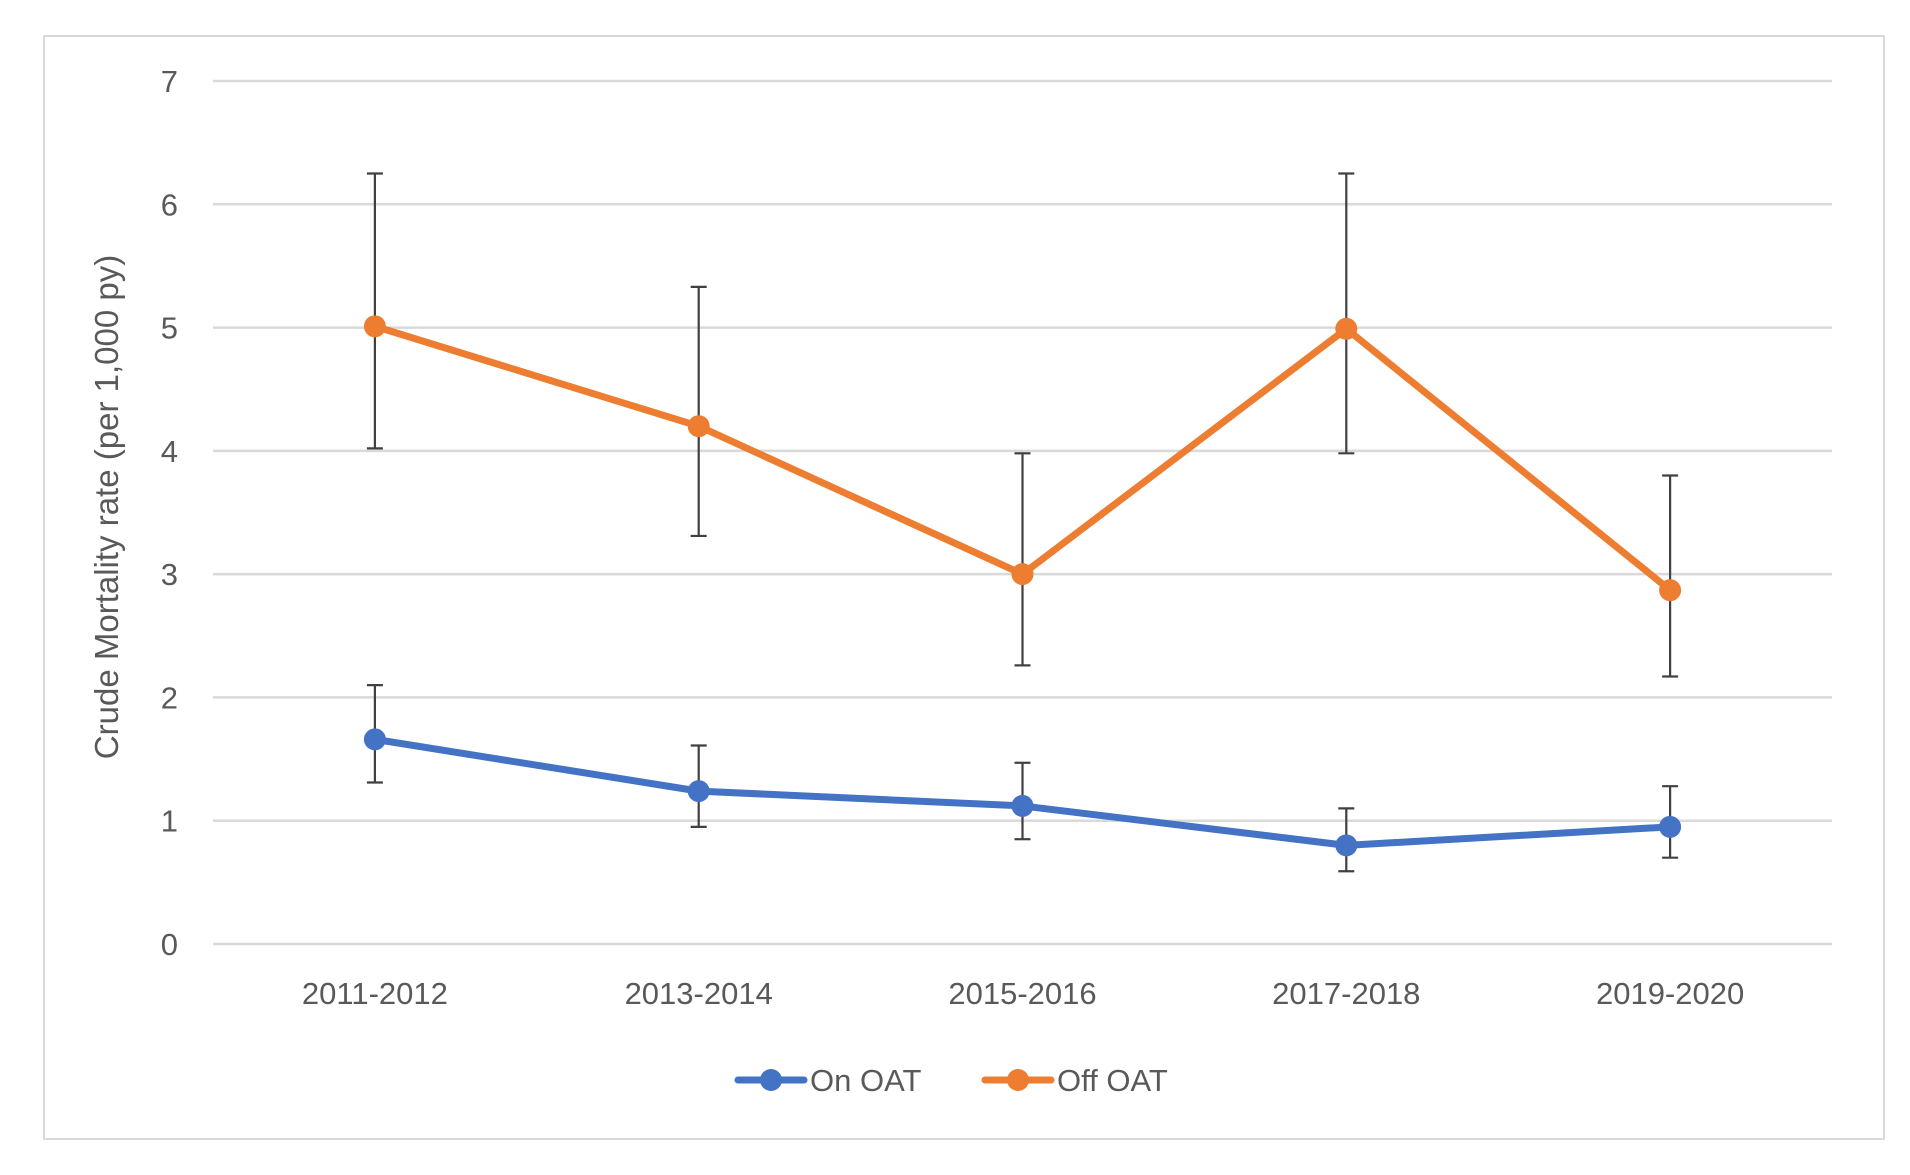  I want to click on y-tick-label-0: 0, so click(169, 944).